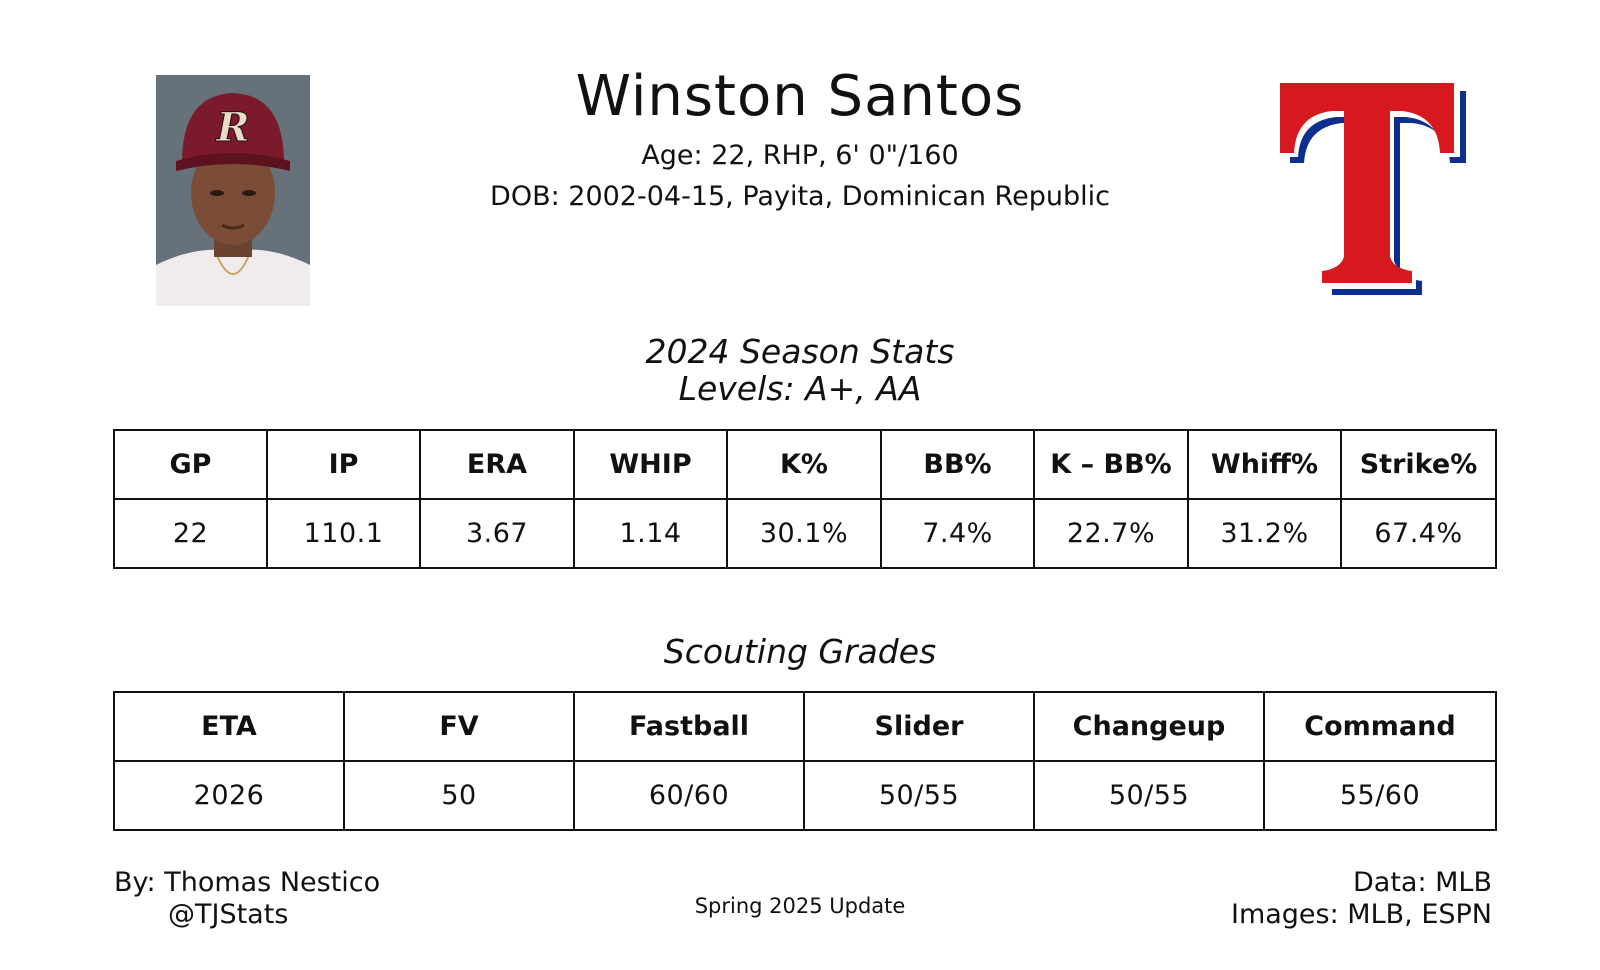 Image resolution: width=1600 pixels, height=970 pixels. Describe the element at coordinates (1380, 795) in the screenshot. I see `value-cell: 55/60` at that location.